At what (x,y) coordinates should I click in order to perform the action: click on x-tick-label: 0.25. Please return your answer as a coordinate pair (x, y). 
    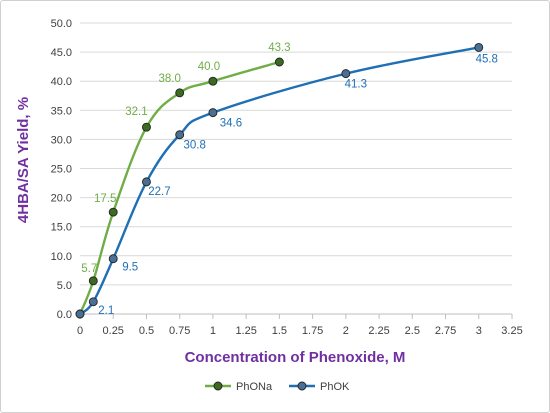
    Looking at the image, I should click on (113, 331).